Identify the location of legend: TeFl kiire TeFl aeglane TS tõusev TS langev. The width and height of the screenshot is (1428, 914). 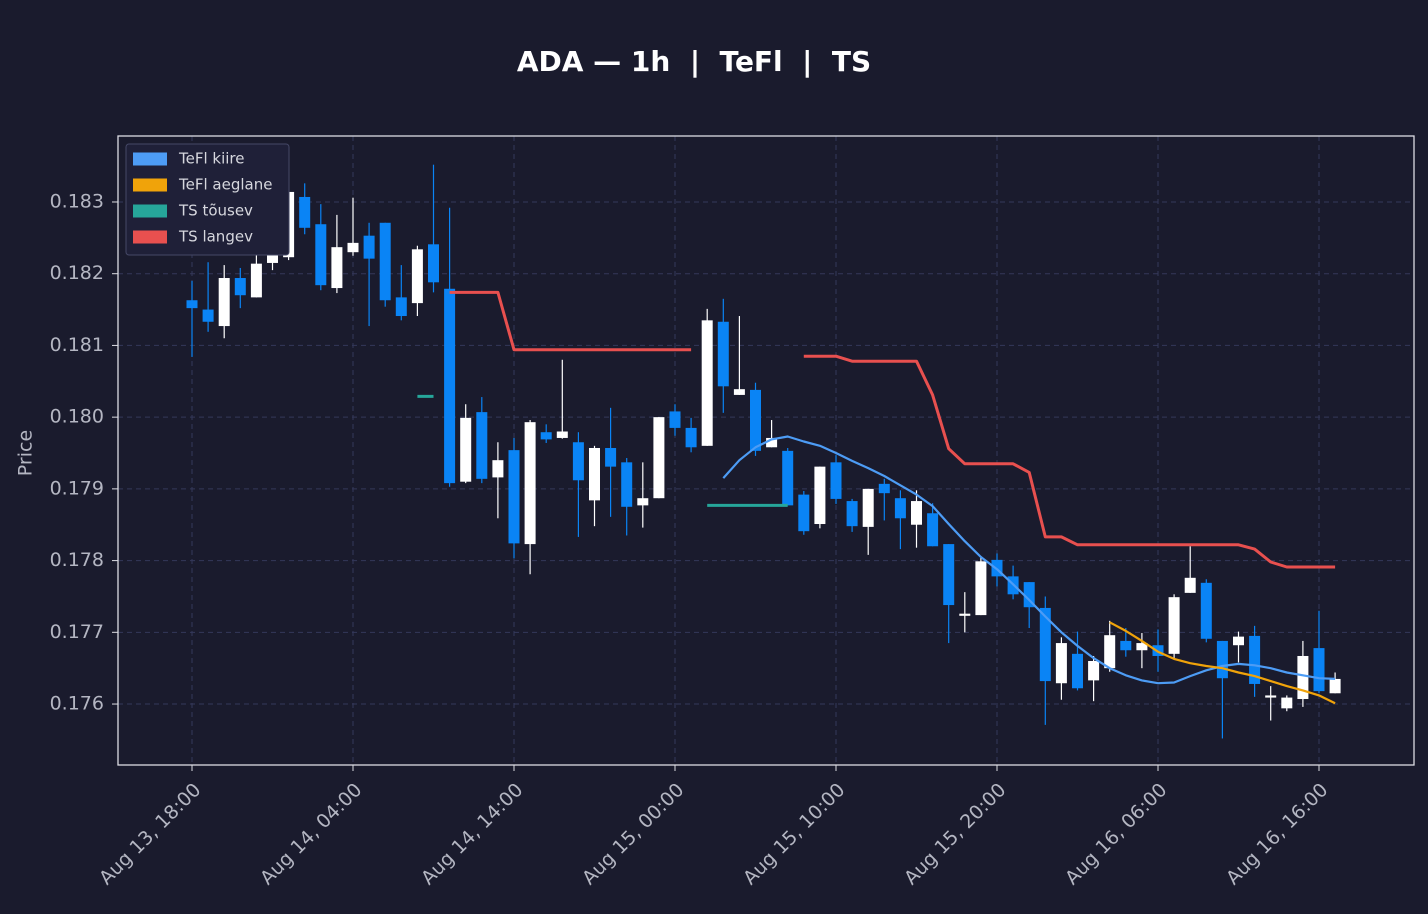
(207, 199).